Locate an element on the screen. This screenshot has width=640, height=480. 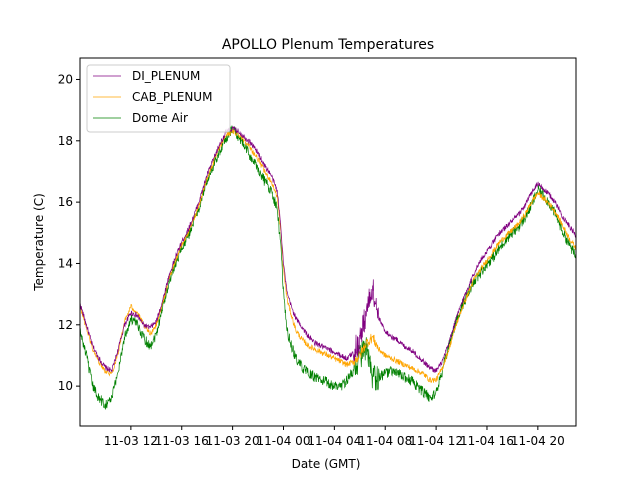
x-tick-label: 11-04 04 is located at coordinates (334, 441).